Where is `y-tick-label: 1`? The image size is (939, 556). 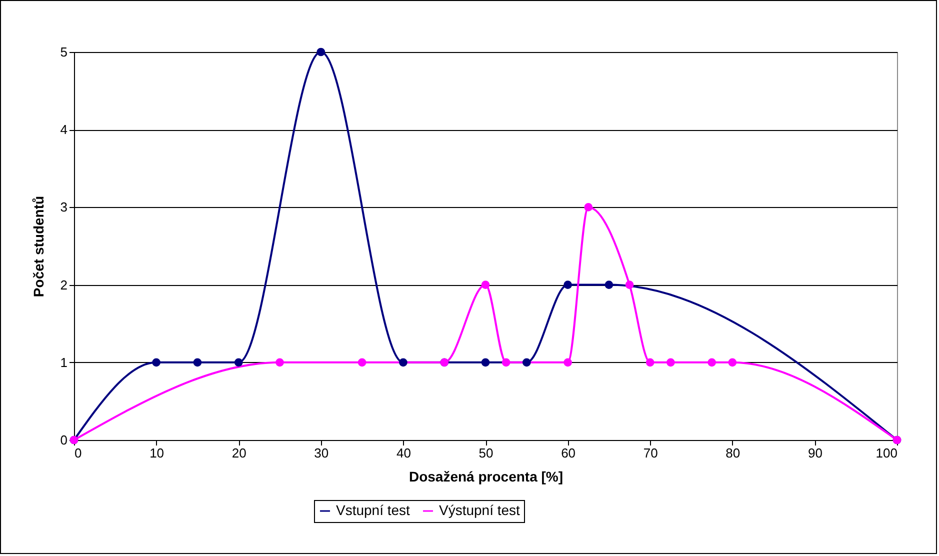 y-tick-label: 1 is located at coordinates (64, 362).